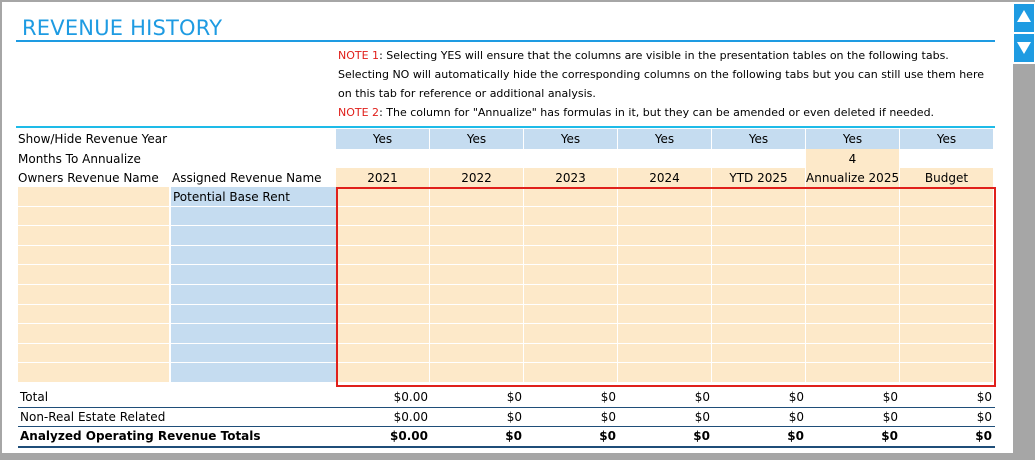 This screenshot has height=460, width=1035. Describe the element at coordinates (476, 178) in the screenshot. I see `year-column-header: 2022` at that location.